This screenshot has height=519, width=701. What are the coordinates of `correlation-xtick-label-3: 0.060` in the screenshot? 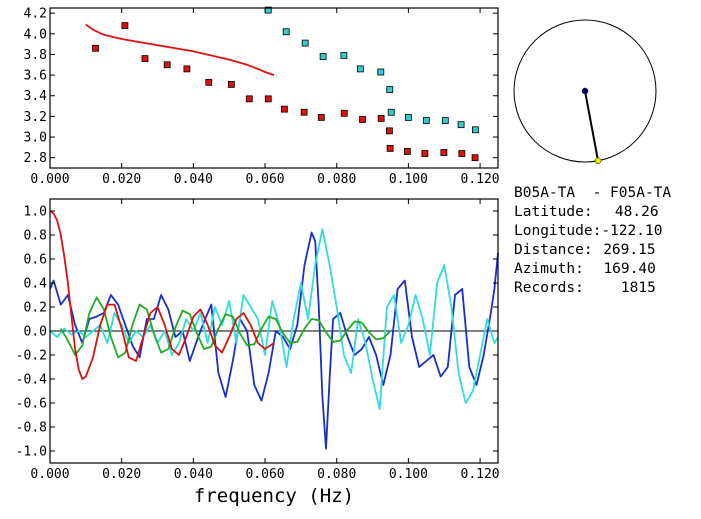 It's located at (264, 474).